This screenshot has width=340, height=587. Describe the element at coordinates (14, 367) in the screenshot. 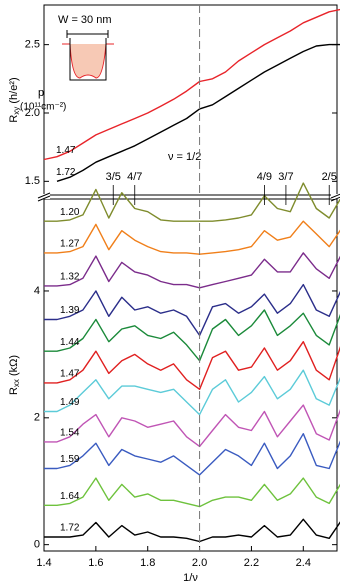

I see `y-label-unit: (kΩ)` at that location.